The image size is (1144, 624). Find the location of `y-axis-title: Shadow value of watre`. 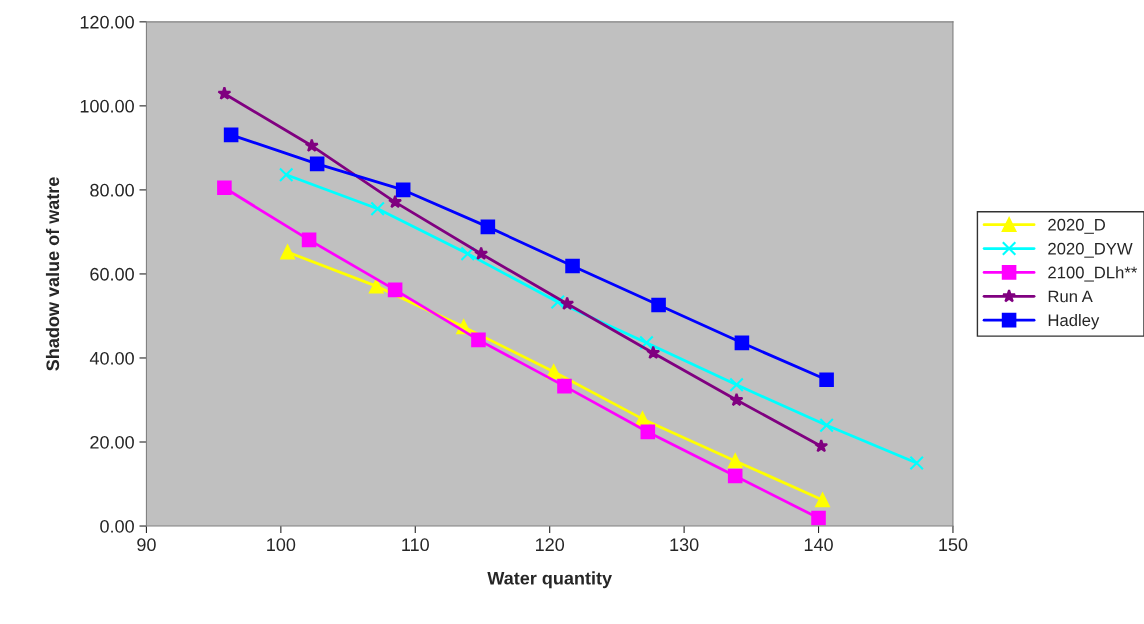

y-axis-title: Shadow value of watre is located at coordinates (52, 274).